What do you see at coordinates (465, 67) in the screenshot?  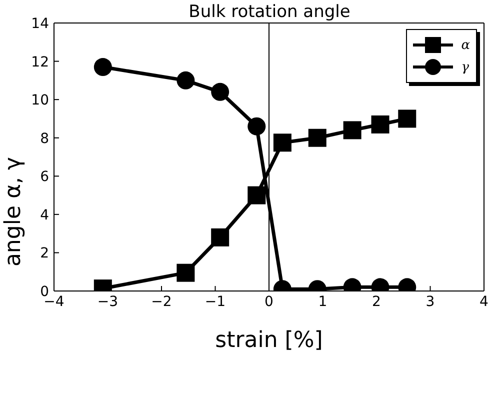 I see `legend-label: γ` at bounding box center [465, 67].